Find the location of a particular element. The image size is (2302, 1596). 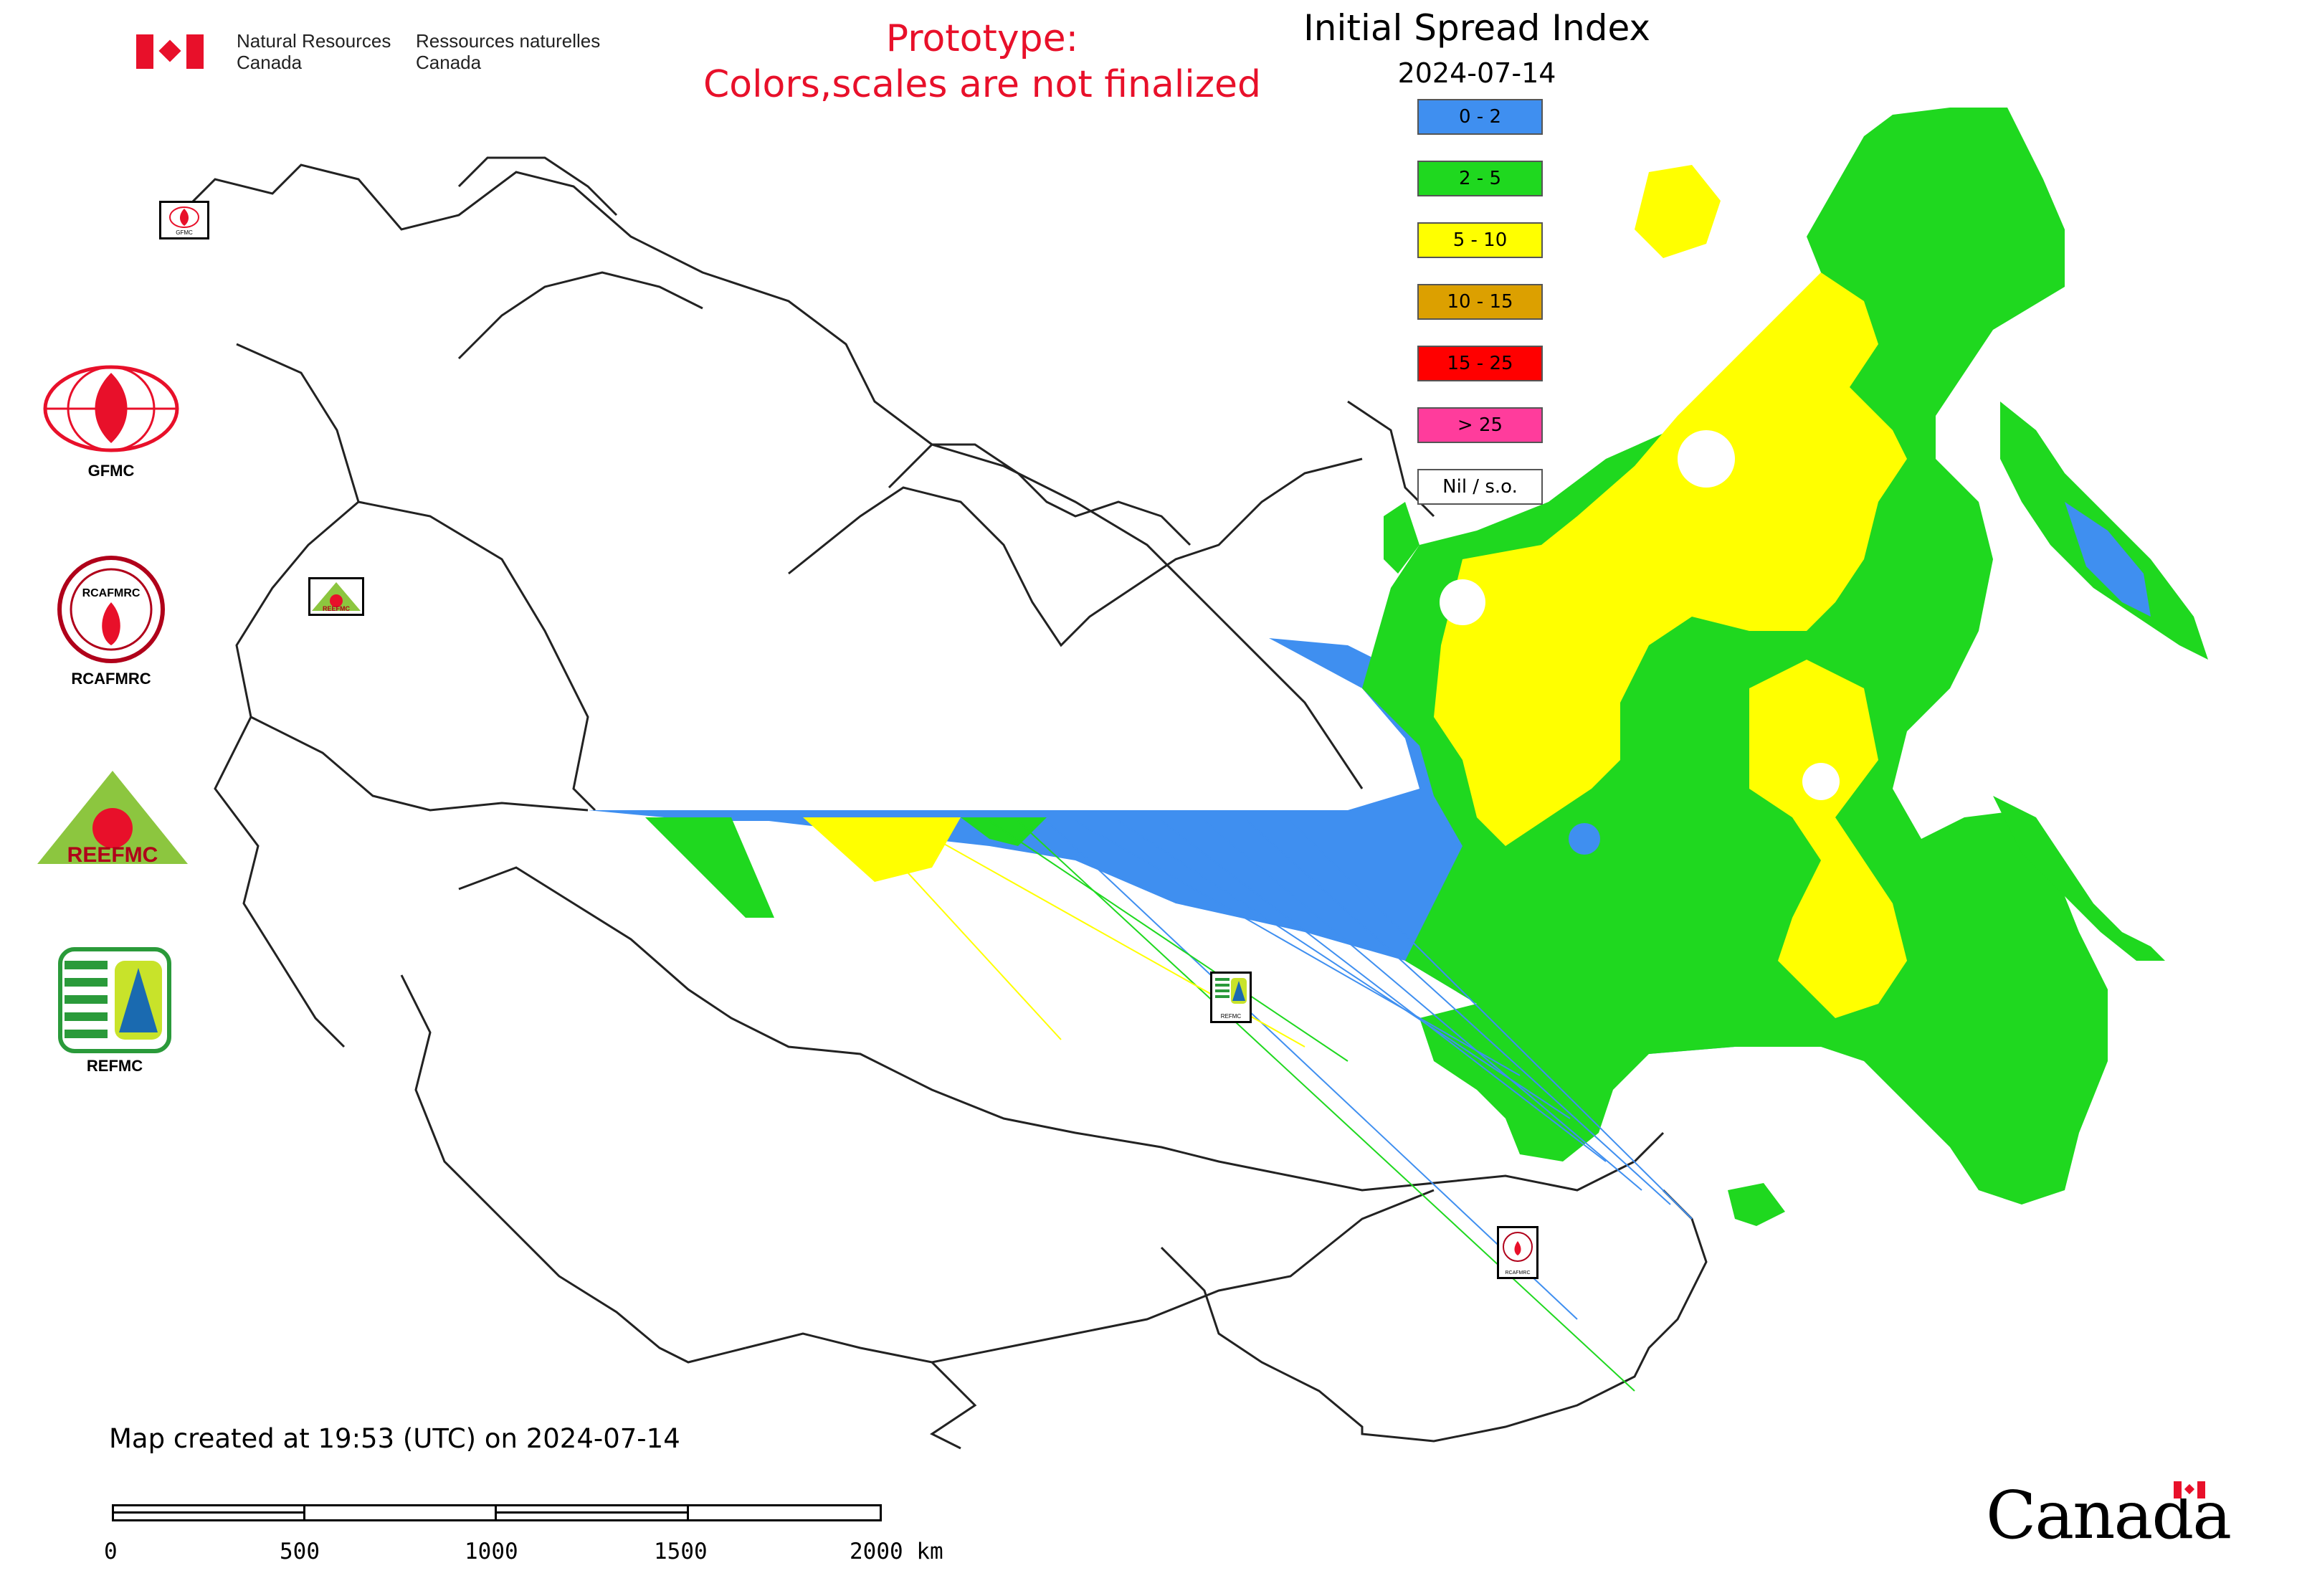

scale-tick-1000: 1000 is located at coordinates (491, 1551).